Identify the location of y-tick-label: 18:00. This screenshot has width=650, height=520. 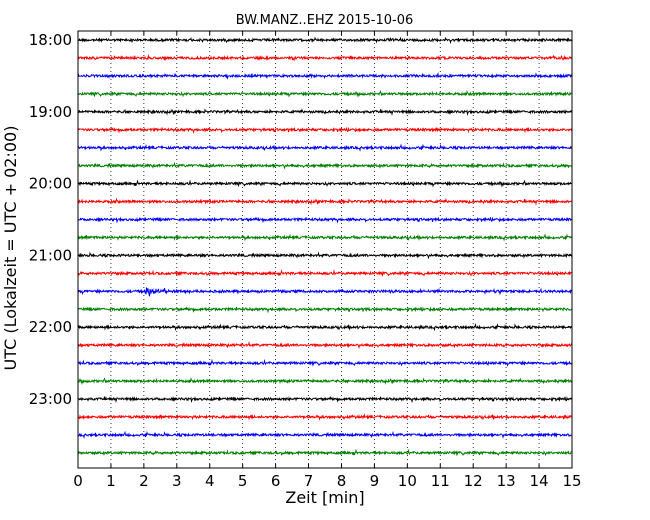
(50, 40).